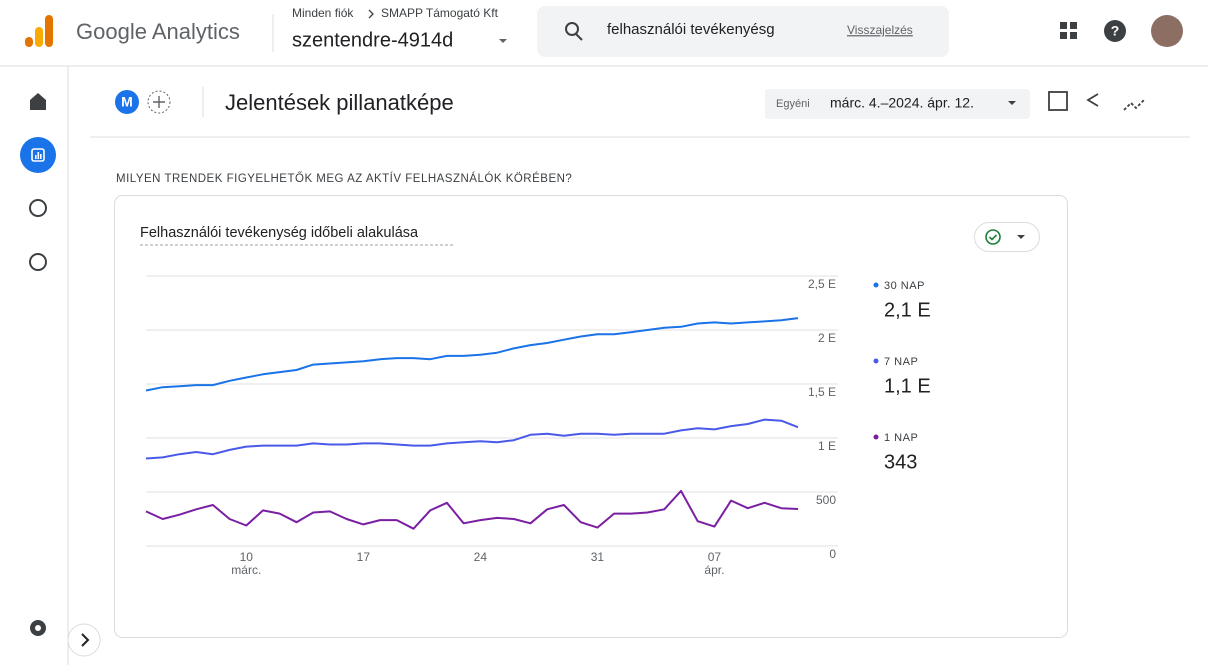 Image resolution: width=1208 pixels, height=665 pixels. I want to click on search-text: felhasználói tevékenyésg, so click(691, 29).